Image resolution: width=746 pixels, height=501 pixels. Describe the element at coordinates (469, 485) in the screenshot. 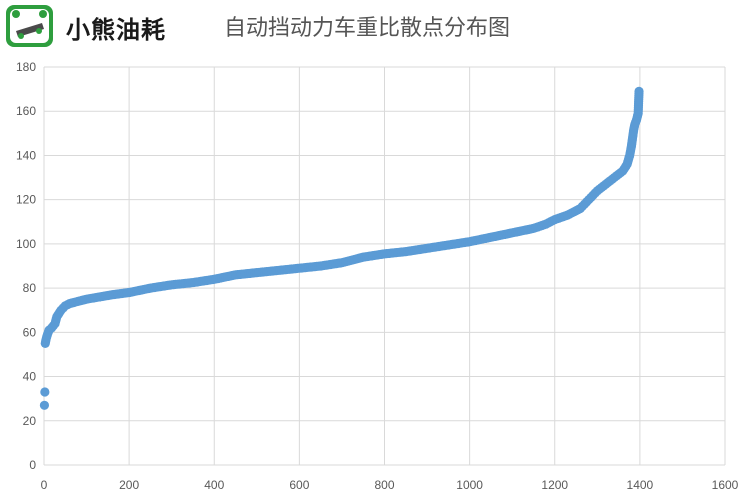

I see `x-tick-label: 1000` at that location.